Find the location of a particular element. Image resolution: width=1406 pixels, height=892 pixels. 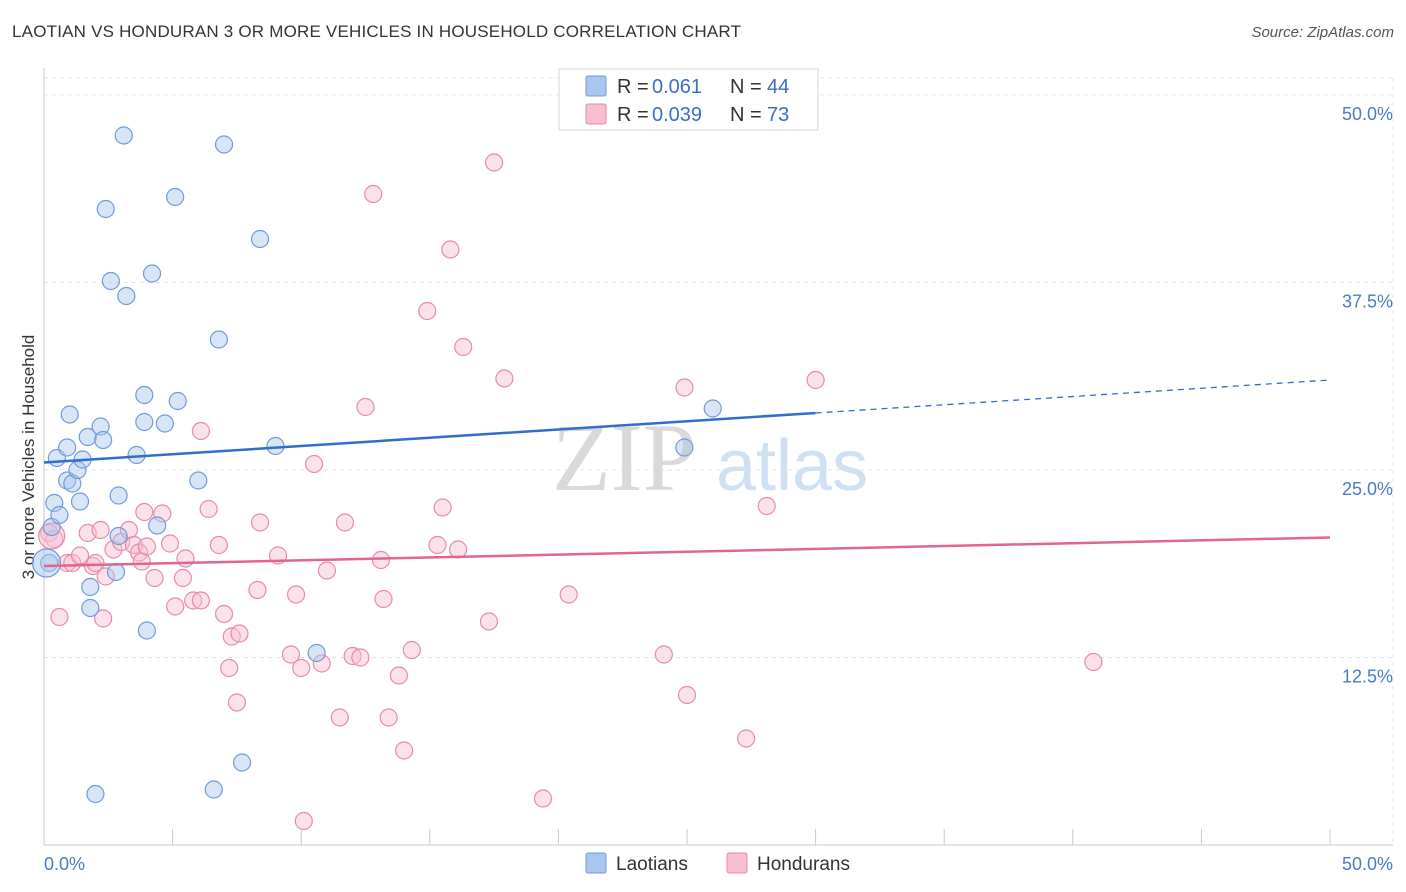

bottom-legend: Laotians Hondurans is located at coordinates (717, 863).